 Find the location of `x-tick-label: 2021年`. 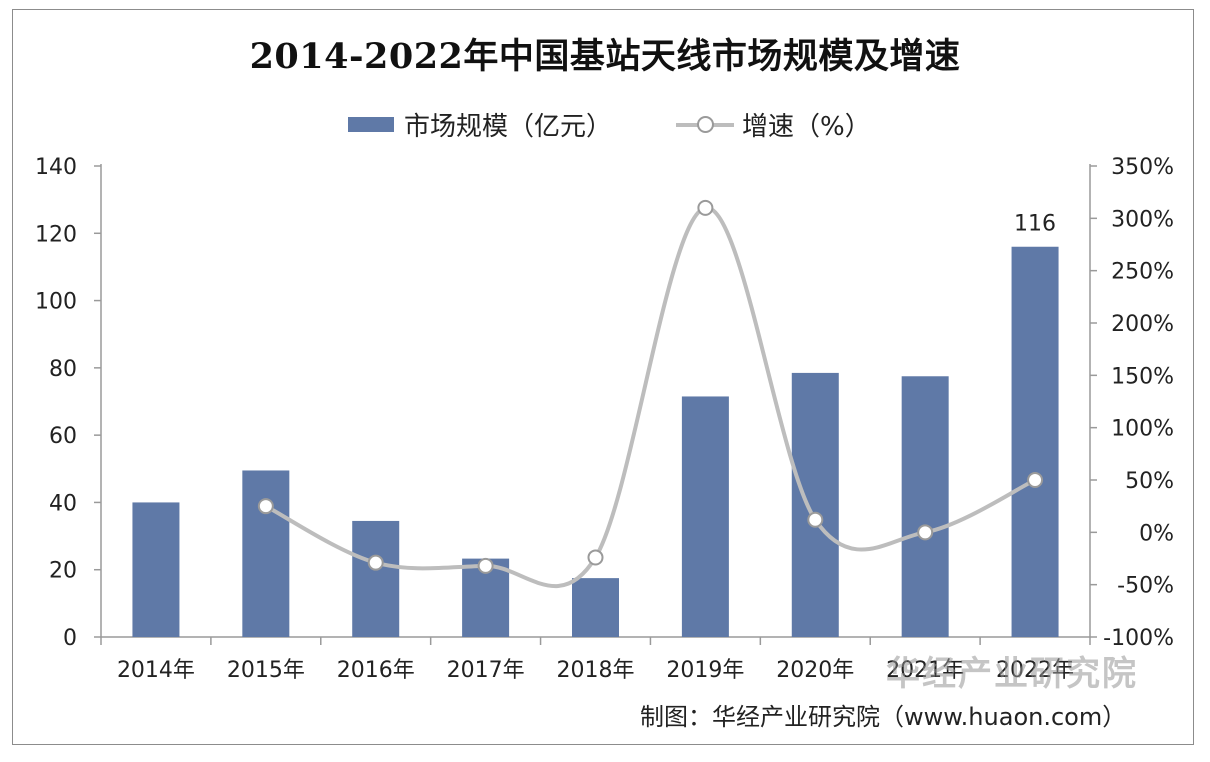

x-tick-label: 2021年 is located at coordinates (925, 670).